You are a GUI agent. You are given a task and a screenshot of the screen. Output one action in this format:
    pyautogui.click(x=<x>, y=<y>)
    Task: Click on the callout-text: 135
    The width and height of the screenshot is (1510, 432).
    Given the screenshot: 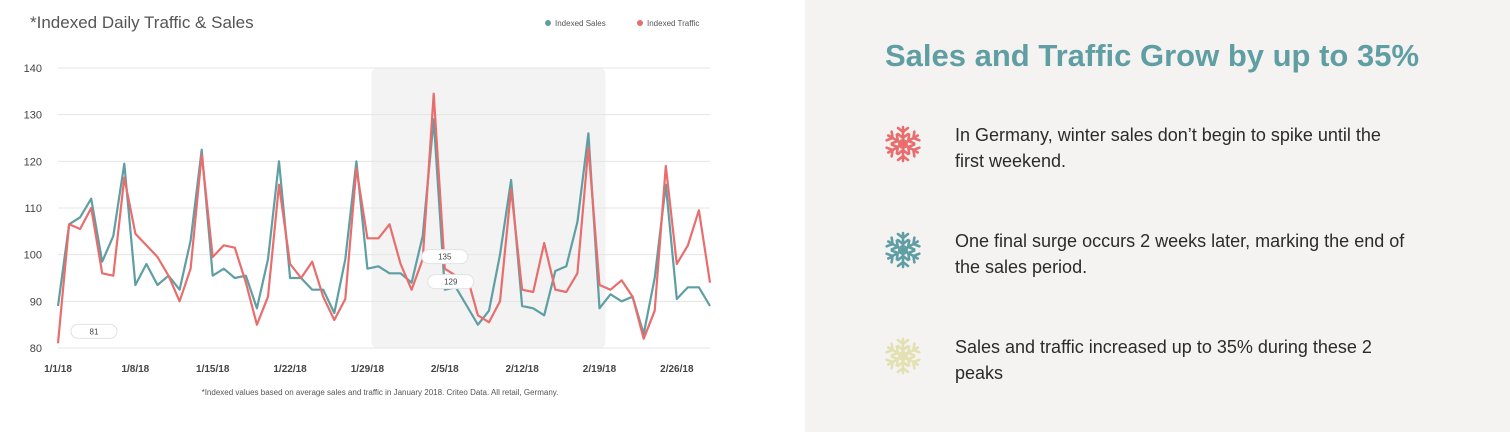 What is the action you would take?
    pyautogui.click(x=445, y=257)
    